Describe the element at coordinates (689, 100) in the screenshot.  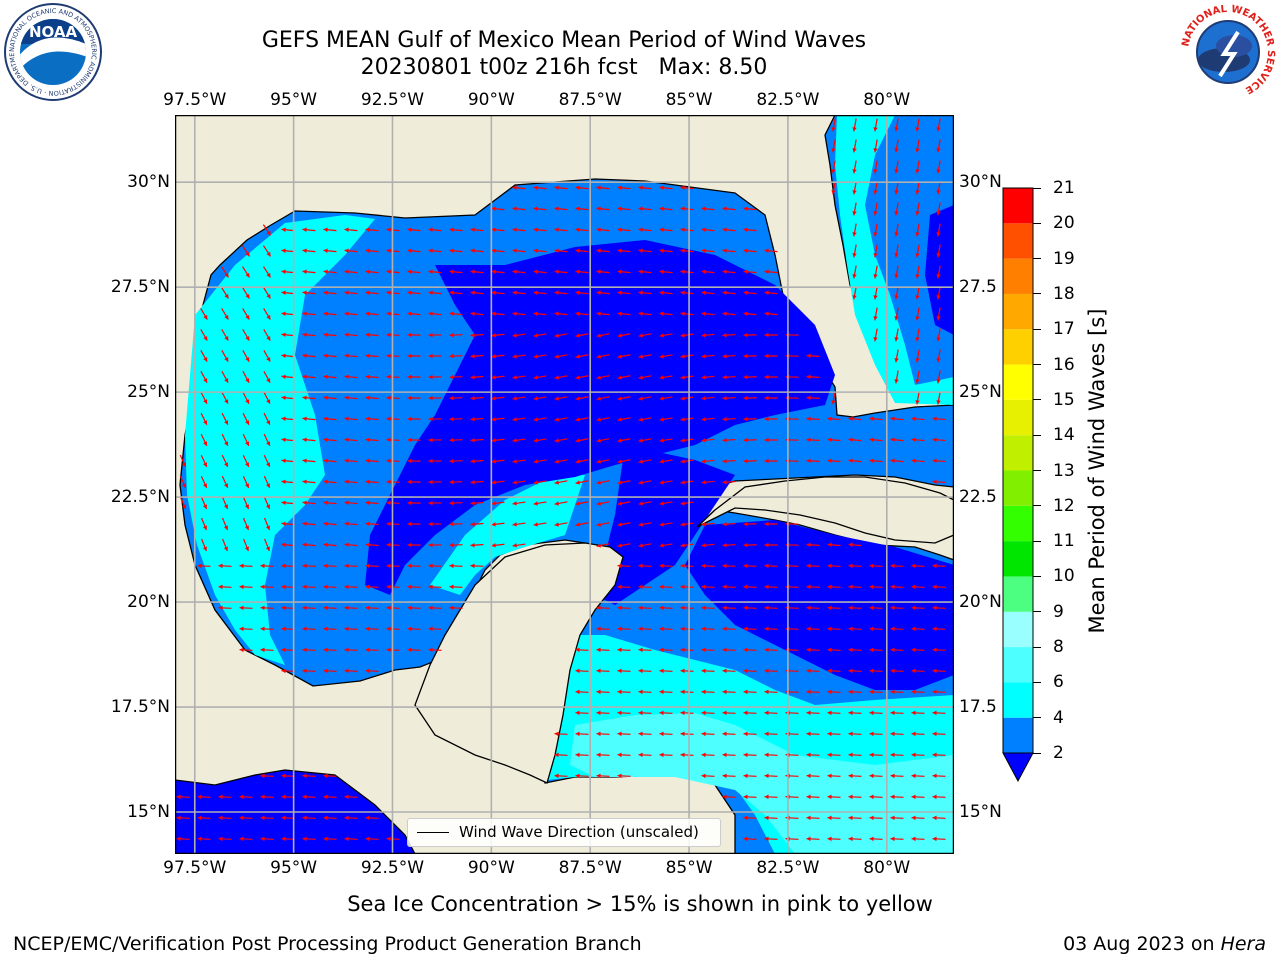
I see `lon-tick-top: 85°W` at that location.